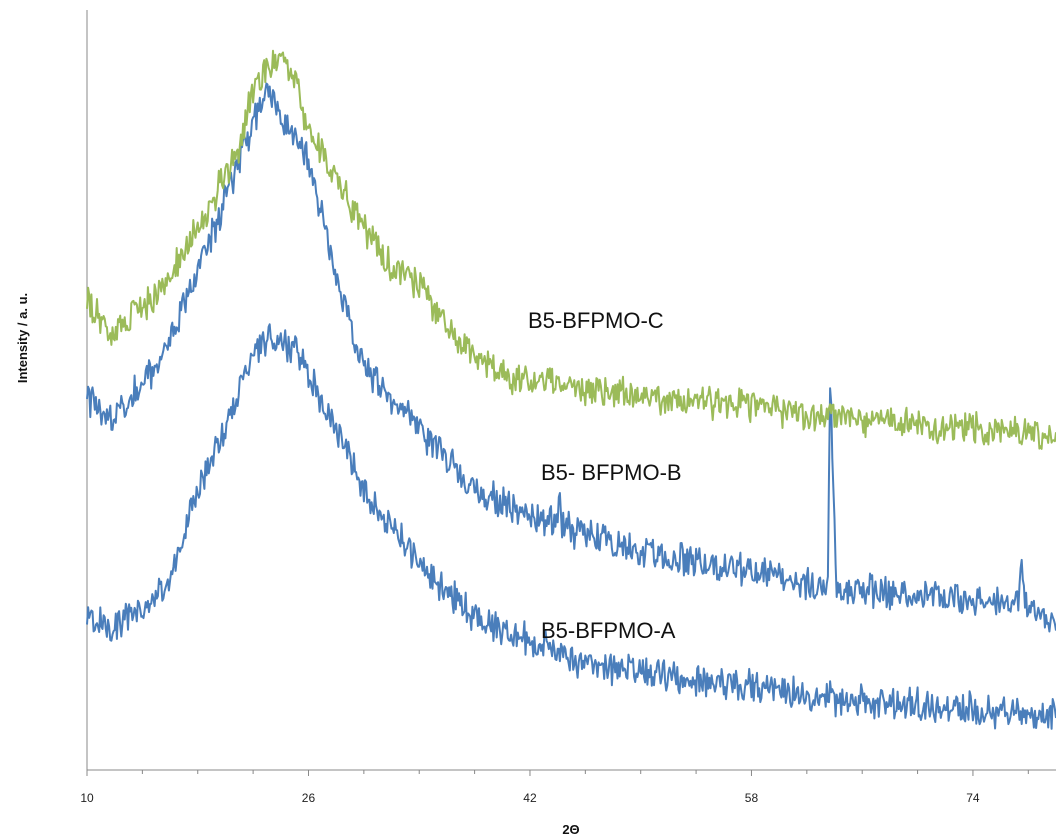  Describe the element at coordinates (22, 338) in the screenshot. I see `y-axis-title: Intensity / a. u.` at that location.